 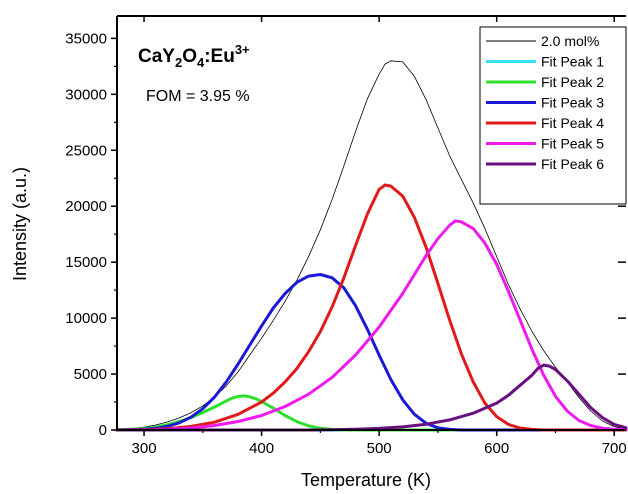 I want to click on x-tick-label-400: 400, so click(x=261, y=448).